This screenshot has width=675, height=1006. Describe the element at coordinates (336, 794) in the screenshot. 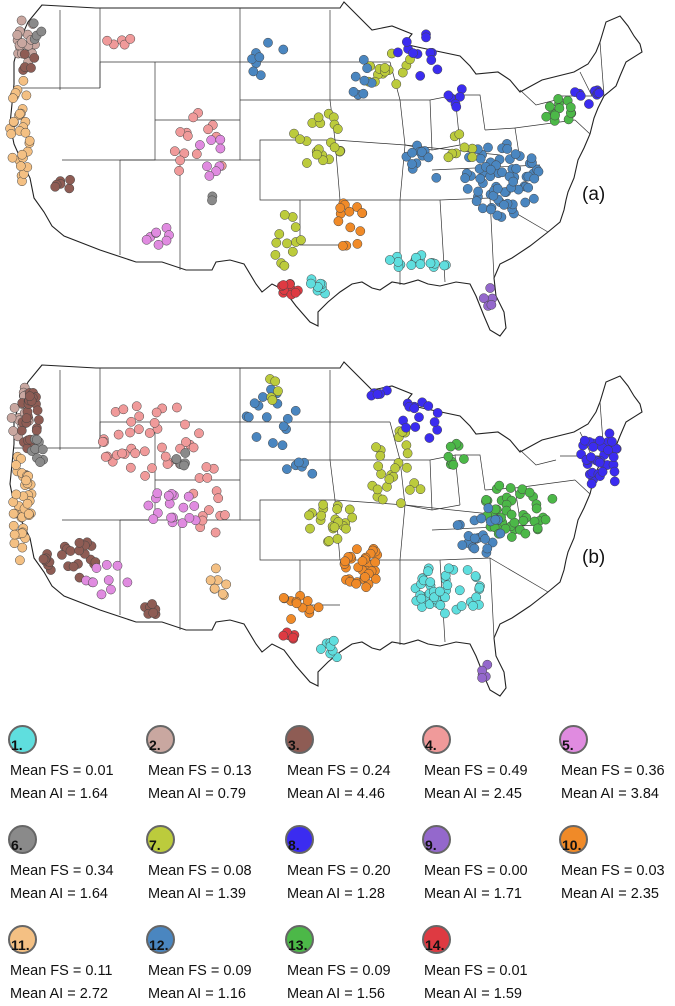

I see `legend-mean-ai: Mean AI = 4.46` at that location.